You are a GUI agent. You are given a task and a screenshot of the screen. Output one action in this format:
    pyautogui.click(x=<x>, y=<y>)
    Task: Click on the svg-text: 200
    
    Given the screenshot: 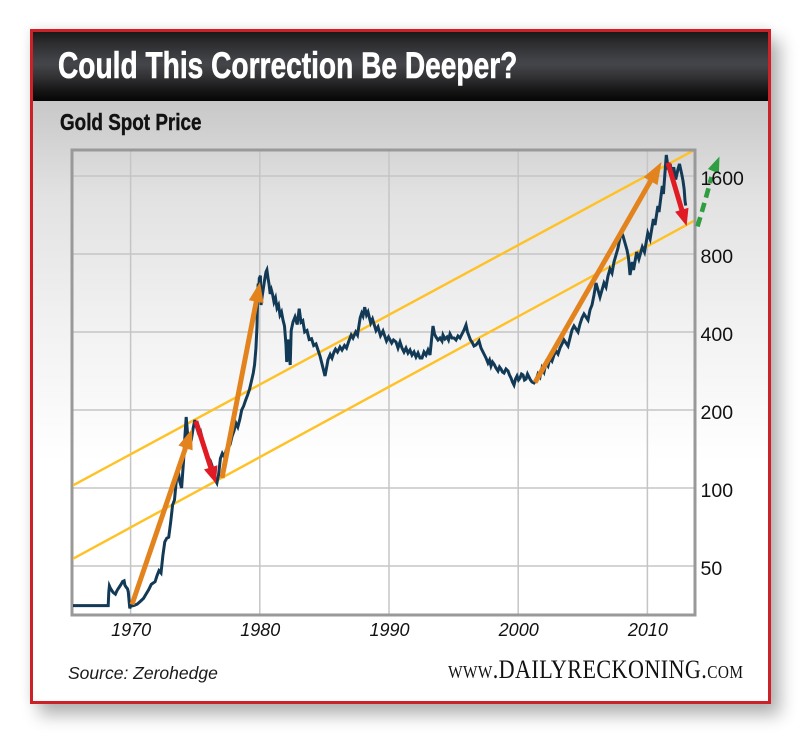 What is the action you would take?
    pyautogui.click(x=717, y=413)
    